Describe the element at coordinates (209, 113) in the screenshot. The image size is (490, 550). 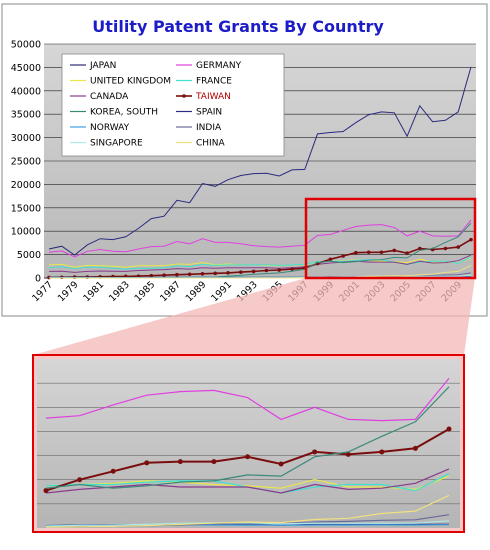
I see `legend-label-spain: SPAIN` at that location.